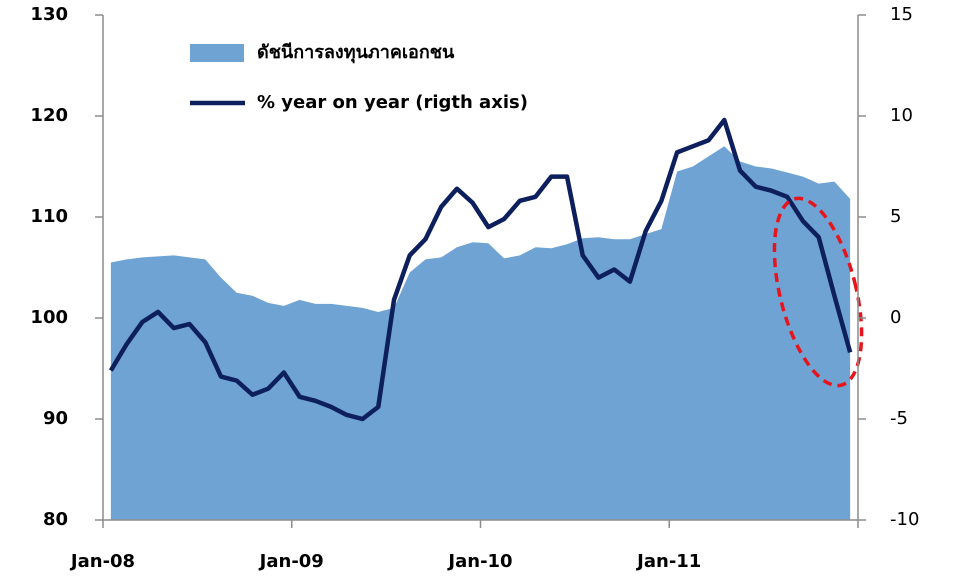  What do you see at coordinates (55, 418) in the screenshot?
I see `y-tick-label: 90` at bounding box center [55, 418].